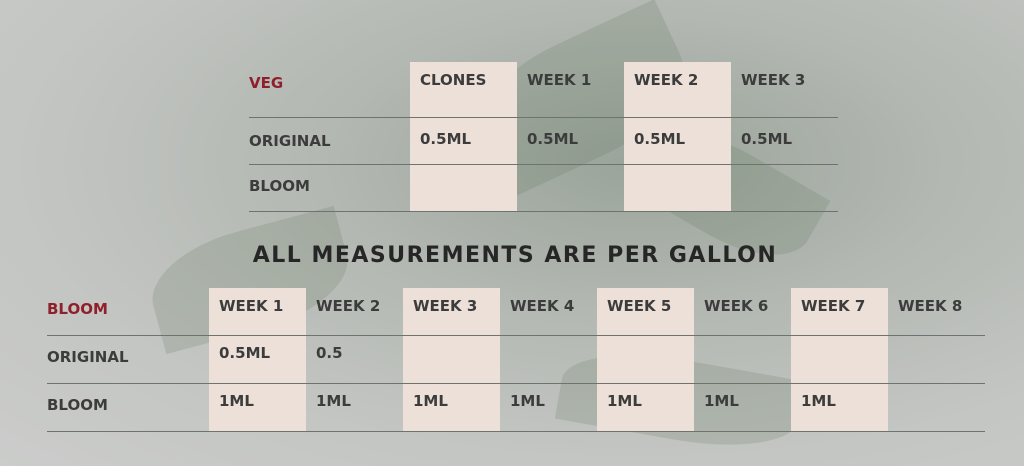  I want to click on table-row: BLOOM, so click(543, 188).